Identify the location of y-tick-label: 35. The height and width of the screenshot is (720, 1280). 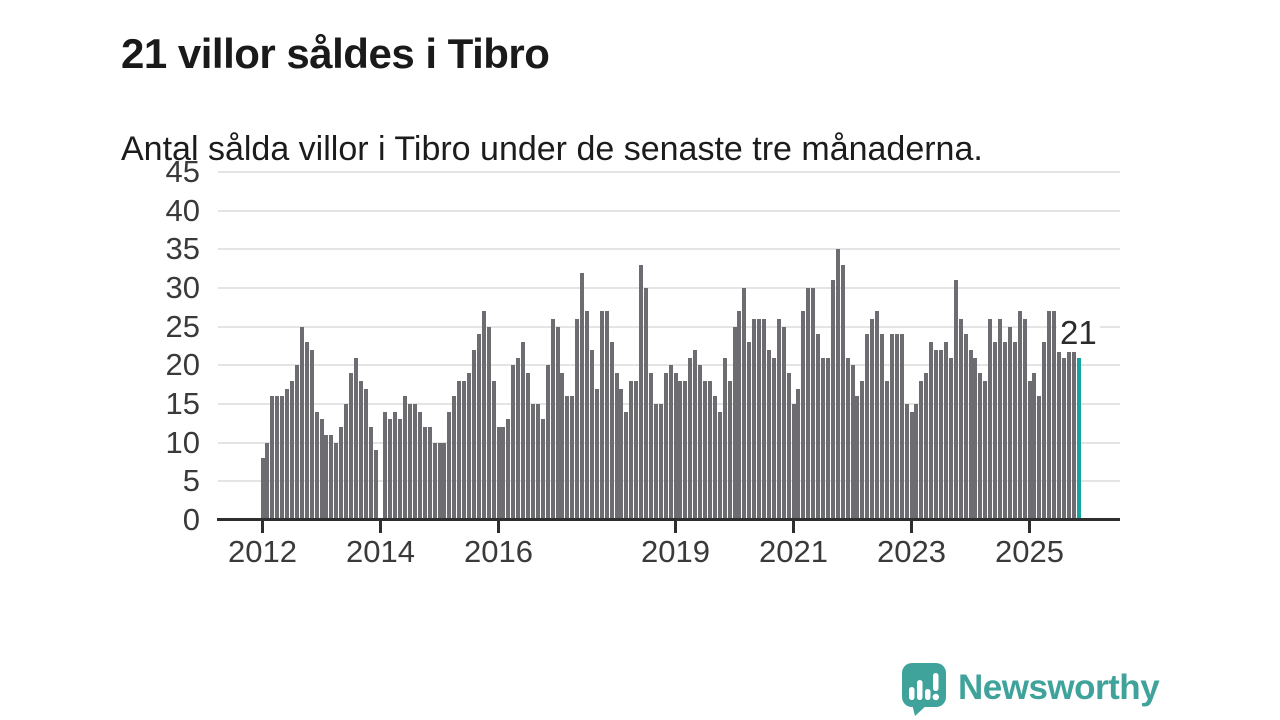
(182, 249).